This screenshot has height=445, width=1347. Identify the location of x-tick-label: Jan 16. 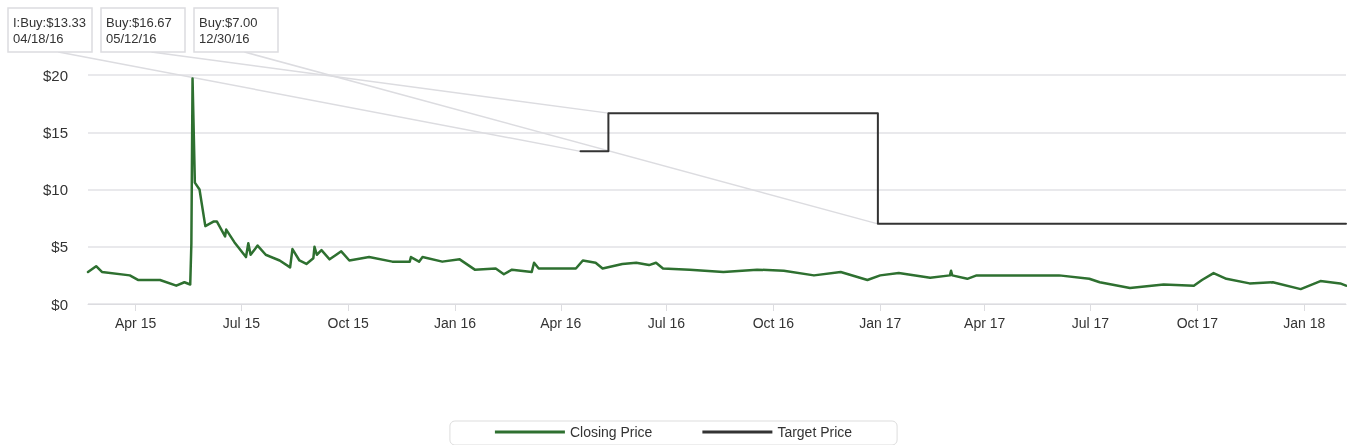
(455, 323).